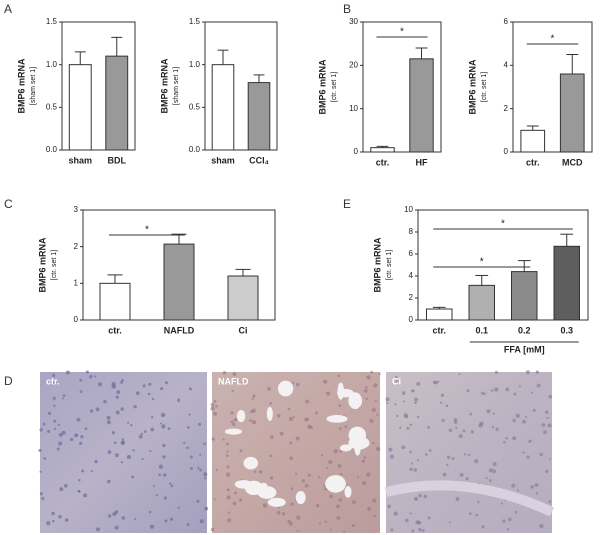 Image resolution: width=607 pixels, height=535 pixels. Describe the element at coordinates (195, 106) in the screenshot. I see `y-tick-label: 0.5` at that location.